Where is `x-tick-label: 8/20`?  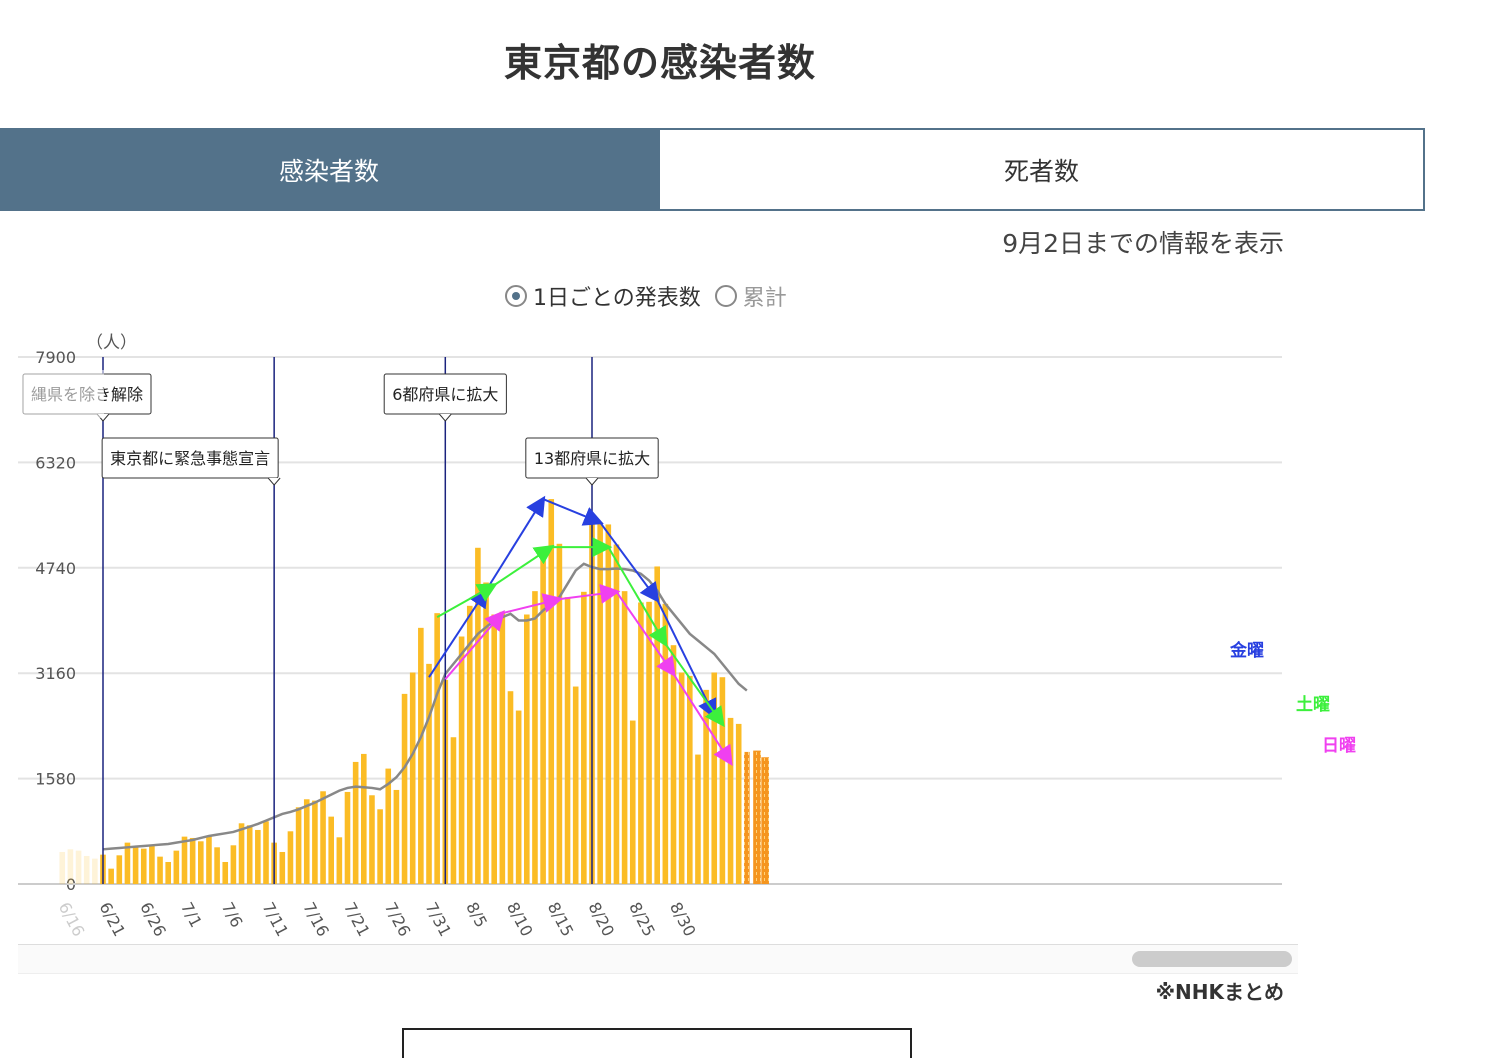 x-tick-label: 8/20 is located at coordinates (601, 919).